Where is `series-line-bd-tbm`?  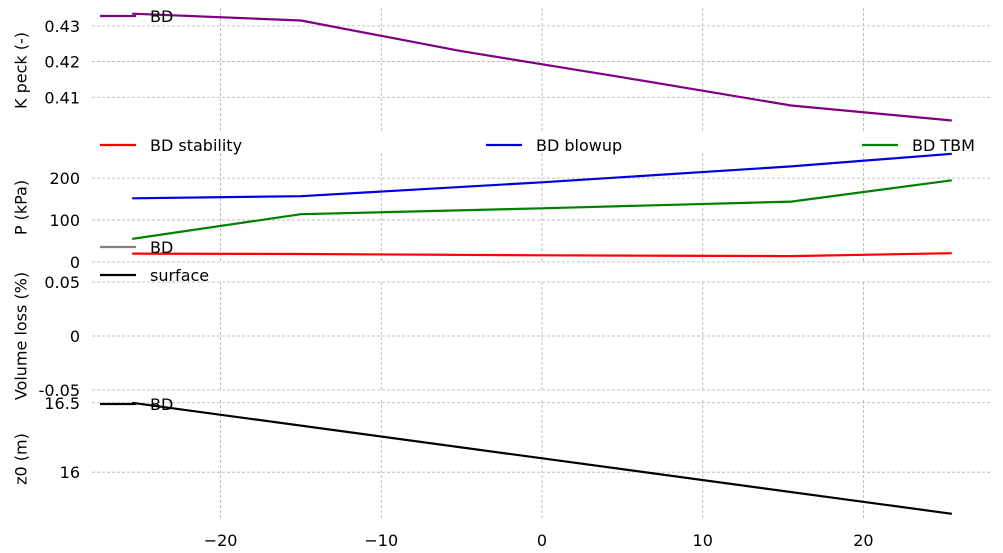
series-line-bd-tbm is located at coordinates (542, 209).